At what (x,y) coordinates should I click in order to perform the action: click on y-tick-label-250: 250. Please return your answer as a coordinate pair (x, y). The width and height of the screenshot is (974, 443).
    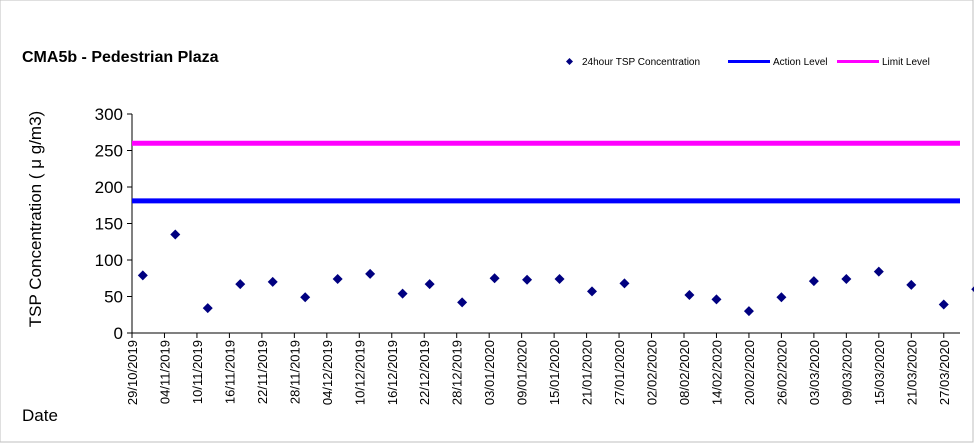
    Looking at the image, I should click on (109, 151).